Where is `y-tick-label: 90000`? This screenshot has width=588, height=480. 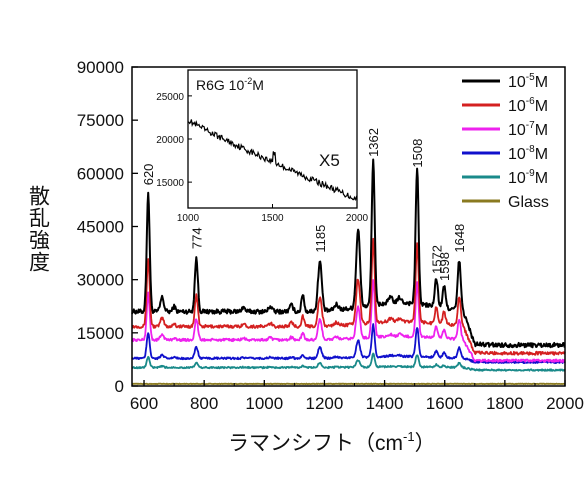
y-tick-label: 90000 is located at coordinates (100, 67).